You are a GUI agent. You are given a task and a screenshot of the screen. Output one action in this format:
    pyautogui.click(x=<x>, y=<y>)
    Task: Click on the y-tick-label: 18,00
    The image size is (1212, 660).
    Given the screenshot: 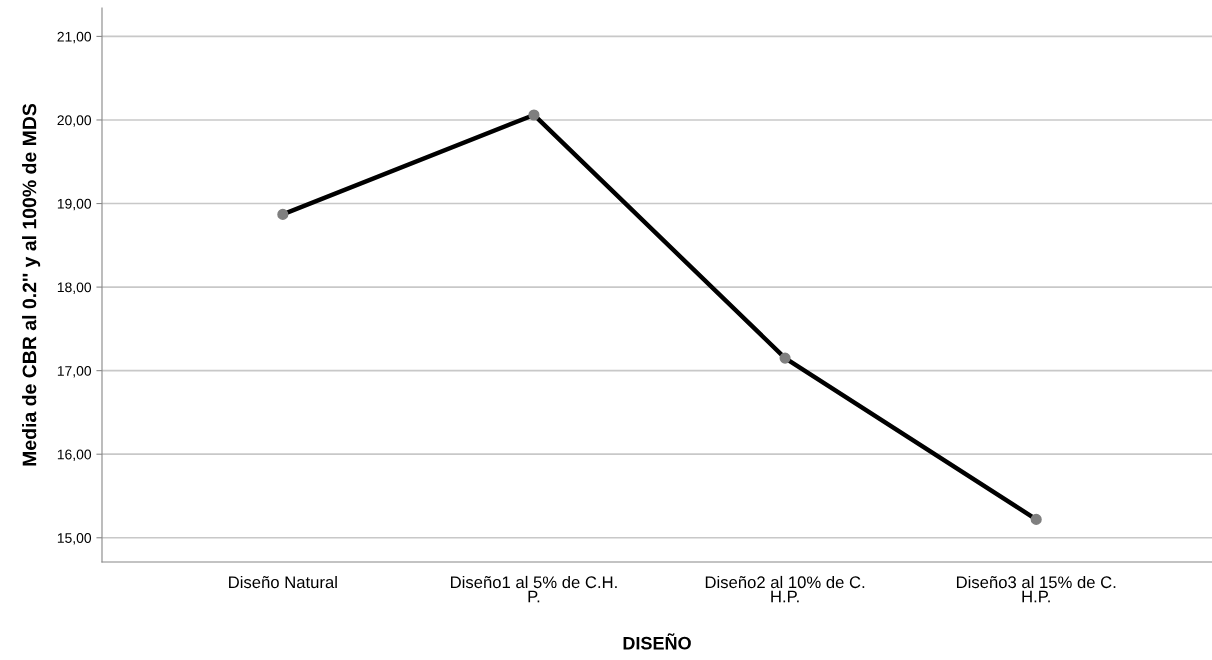 What is the action you would take?
    pyautogui.click(x=74, y=288)
    